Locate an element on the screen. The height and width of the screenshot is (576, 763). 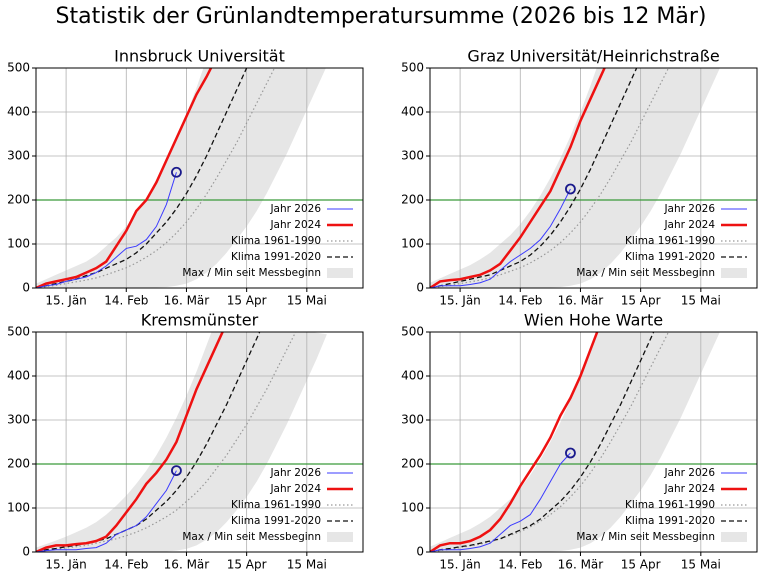
panel-title: Innsbruck Universität is located at coordinates (199, 56).